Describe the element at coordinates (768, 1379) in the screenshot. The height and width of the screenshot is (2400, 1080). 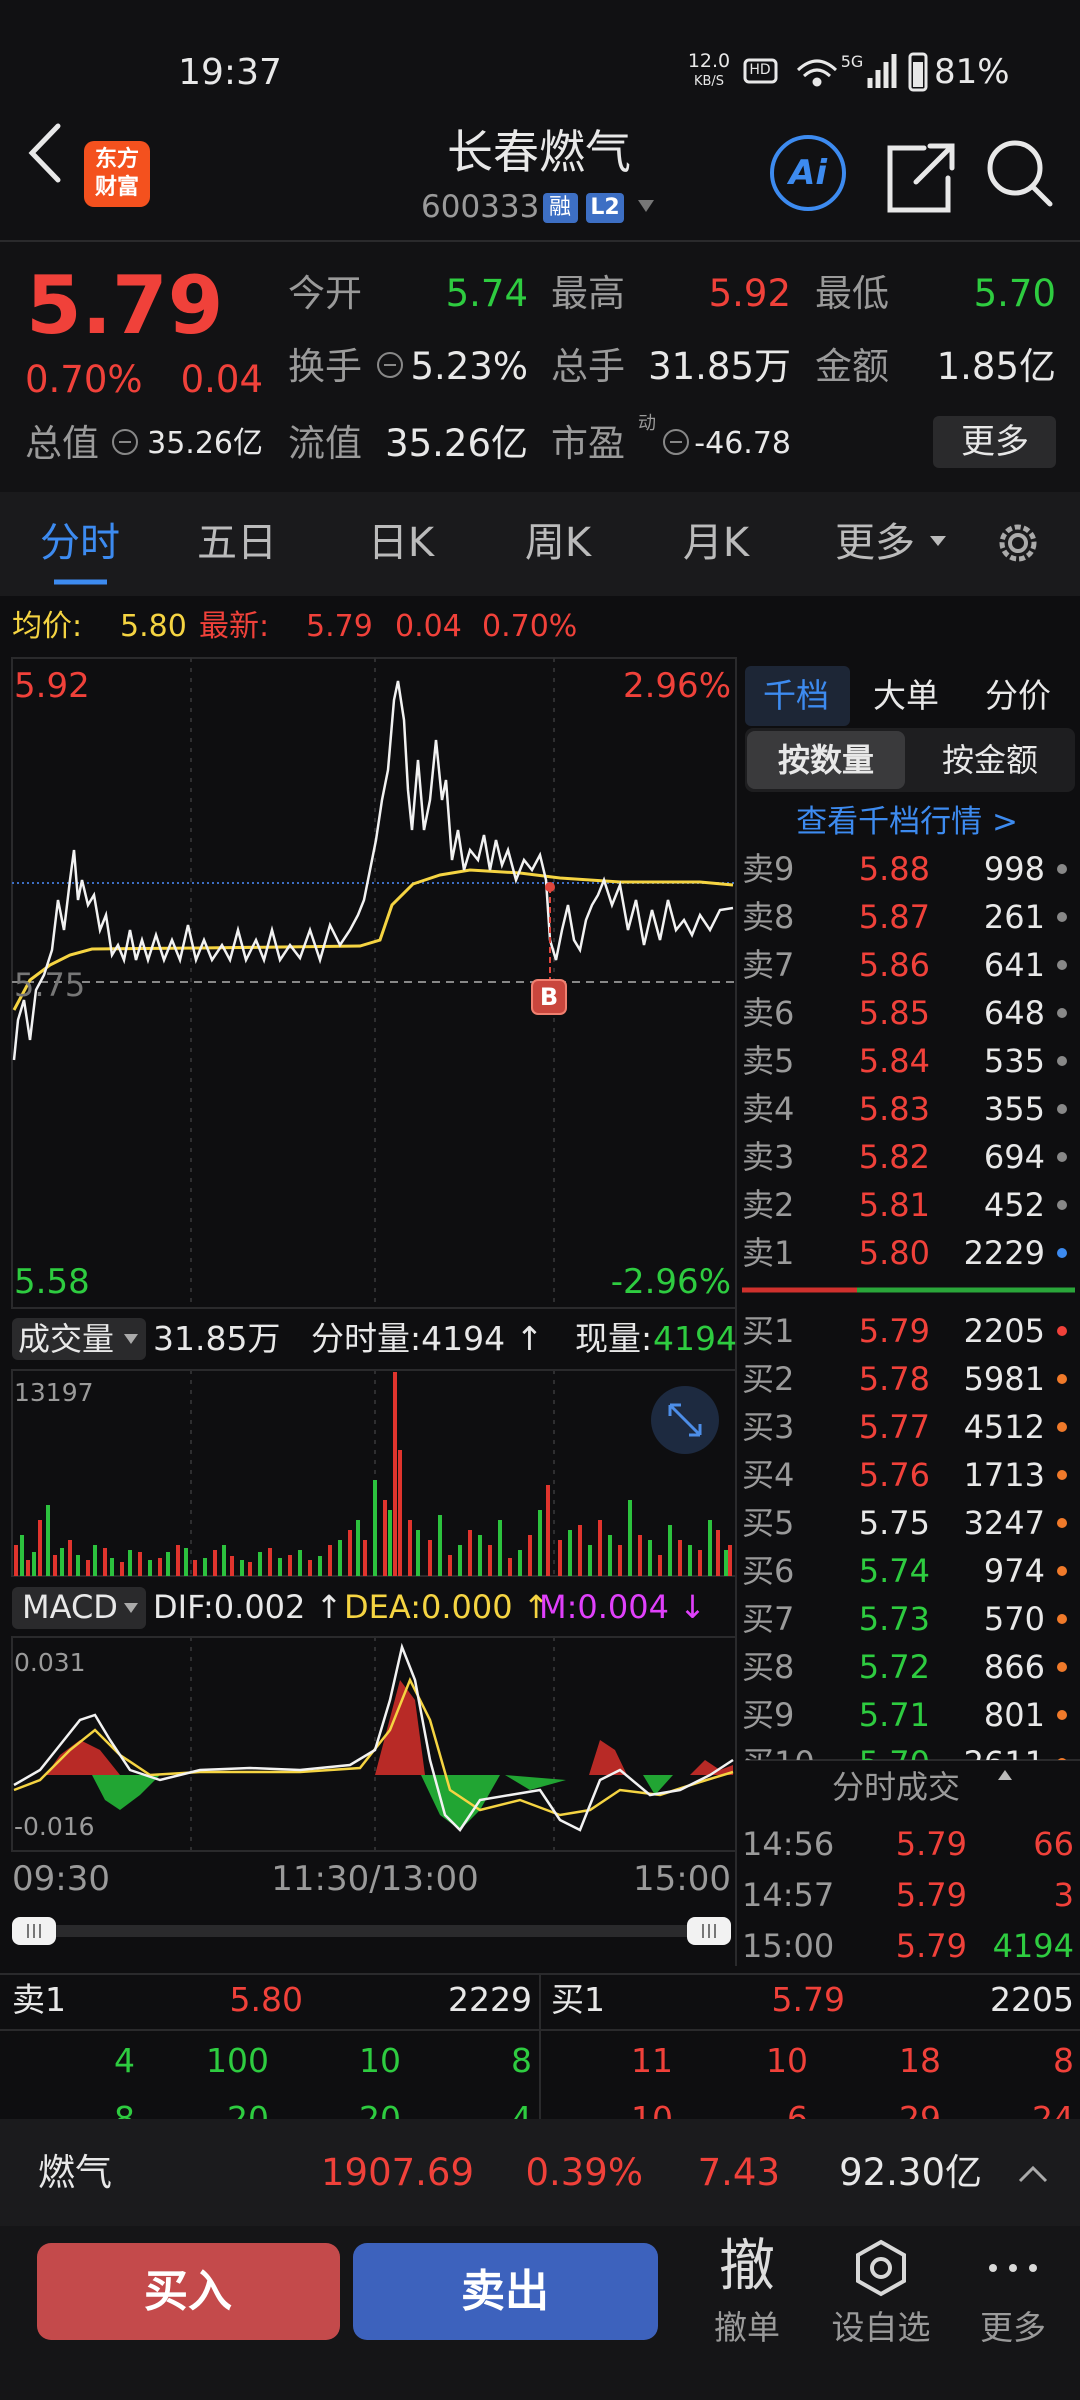
I see `bid-label: 买2` at that location.